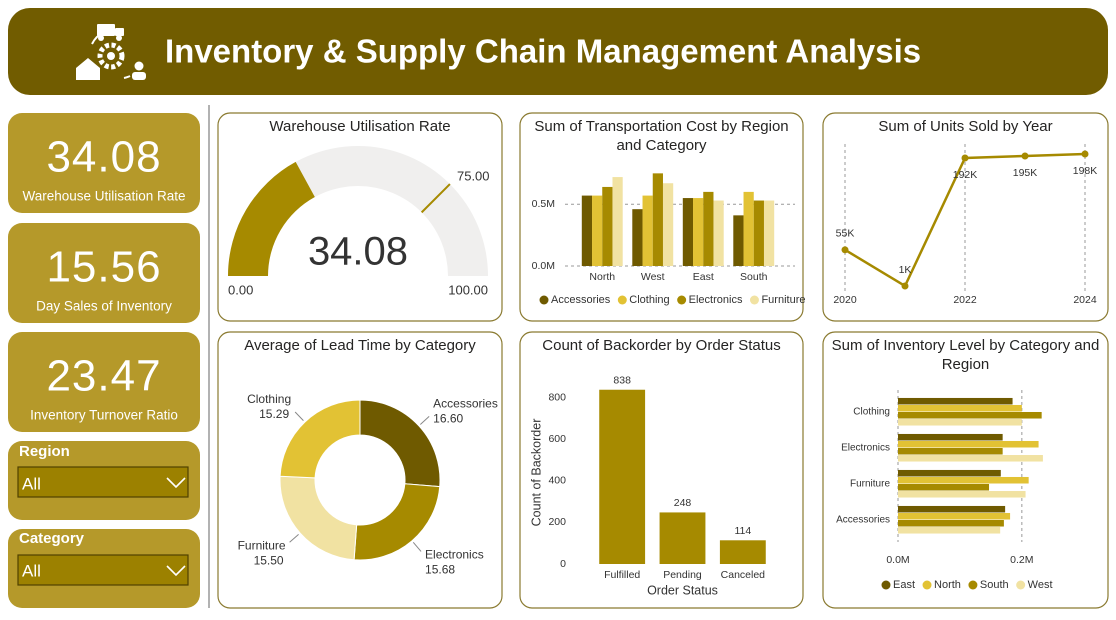 The width and height of the screenshot is (1116, 620). Describe the element at coordinates (905, 270) in the screenshot. I see `data-label: 1K` at that location.